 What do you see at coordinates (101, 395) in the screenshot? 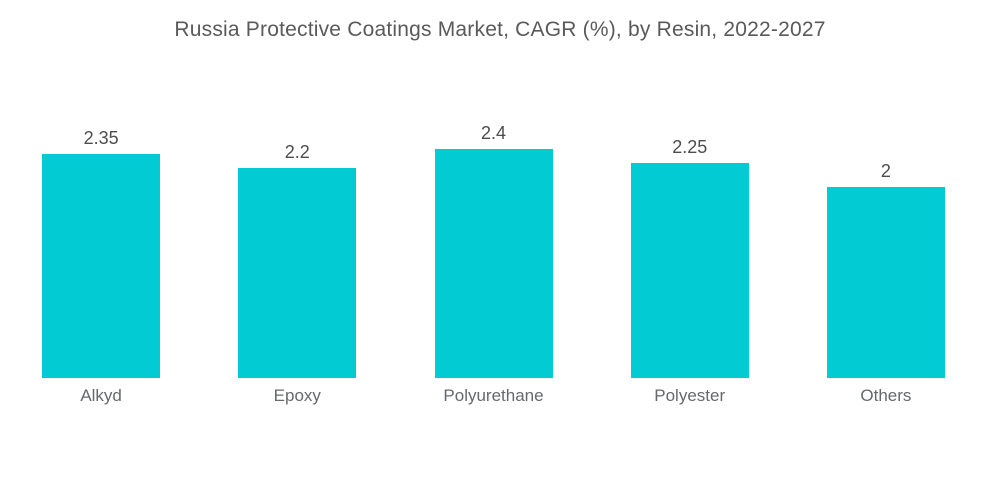
I see `category-label: Alkyd` at bounding box center [101, 395].